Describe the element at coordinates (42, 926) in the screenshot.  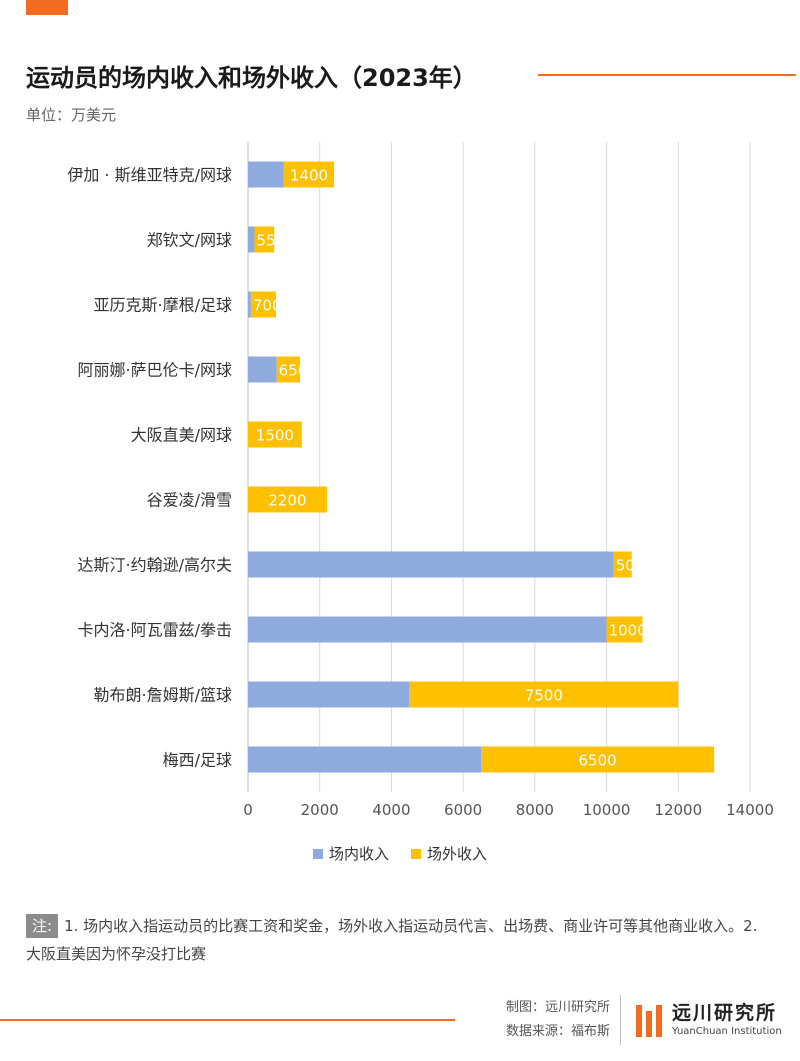
I see `footnote-tag: 注:` at that location.